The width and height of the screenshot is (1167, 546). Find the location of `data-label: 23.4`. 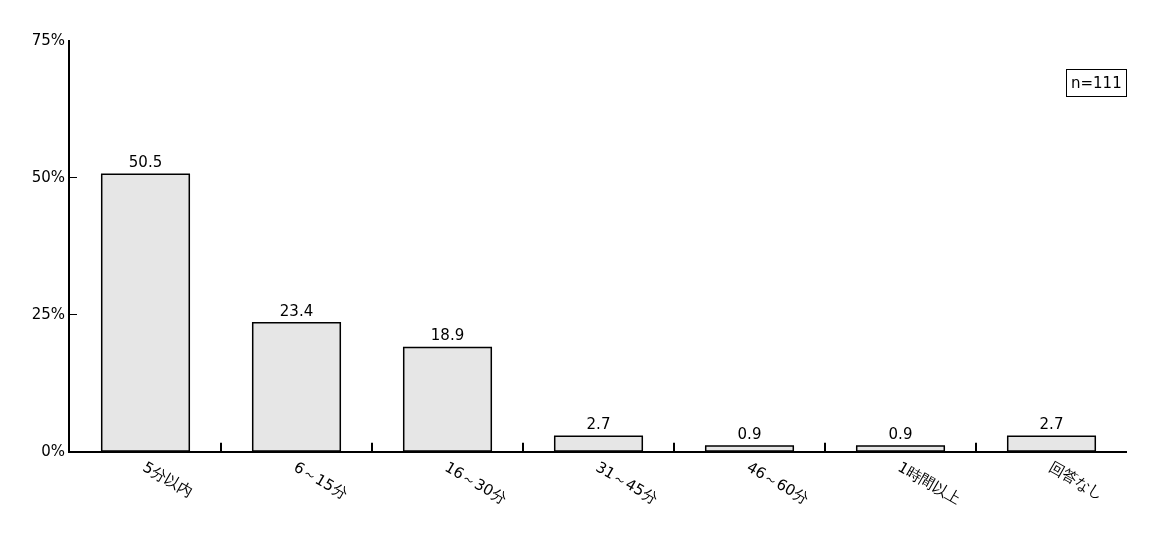

data-label: 23.4 is located at coordinates (296, 310).